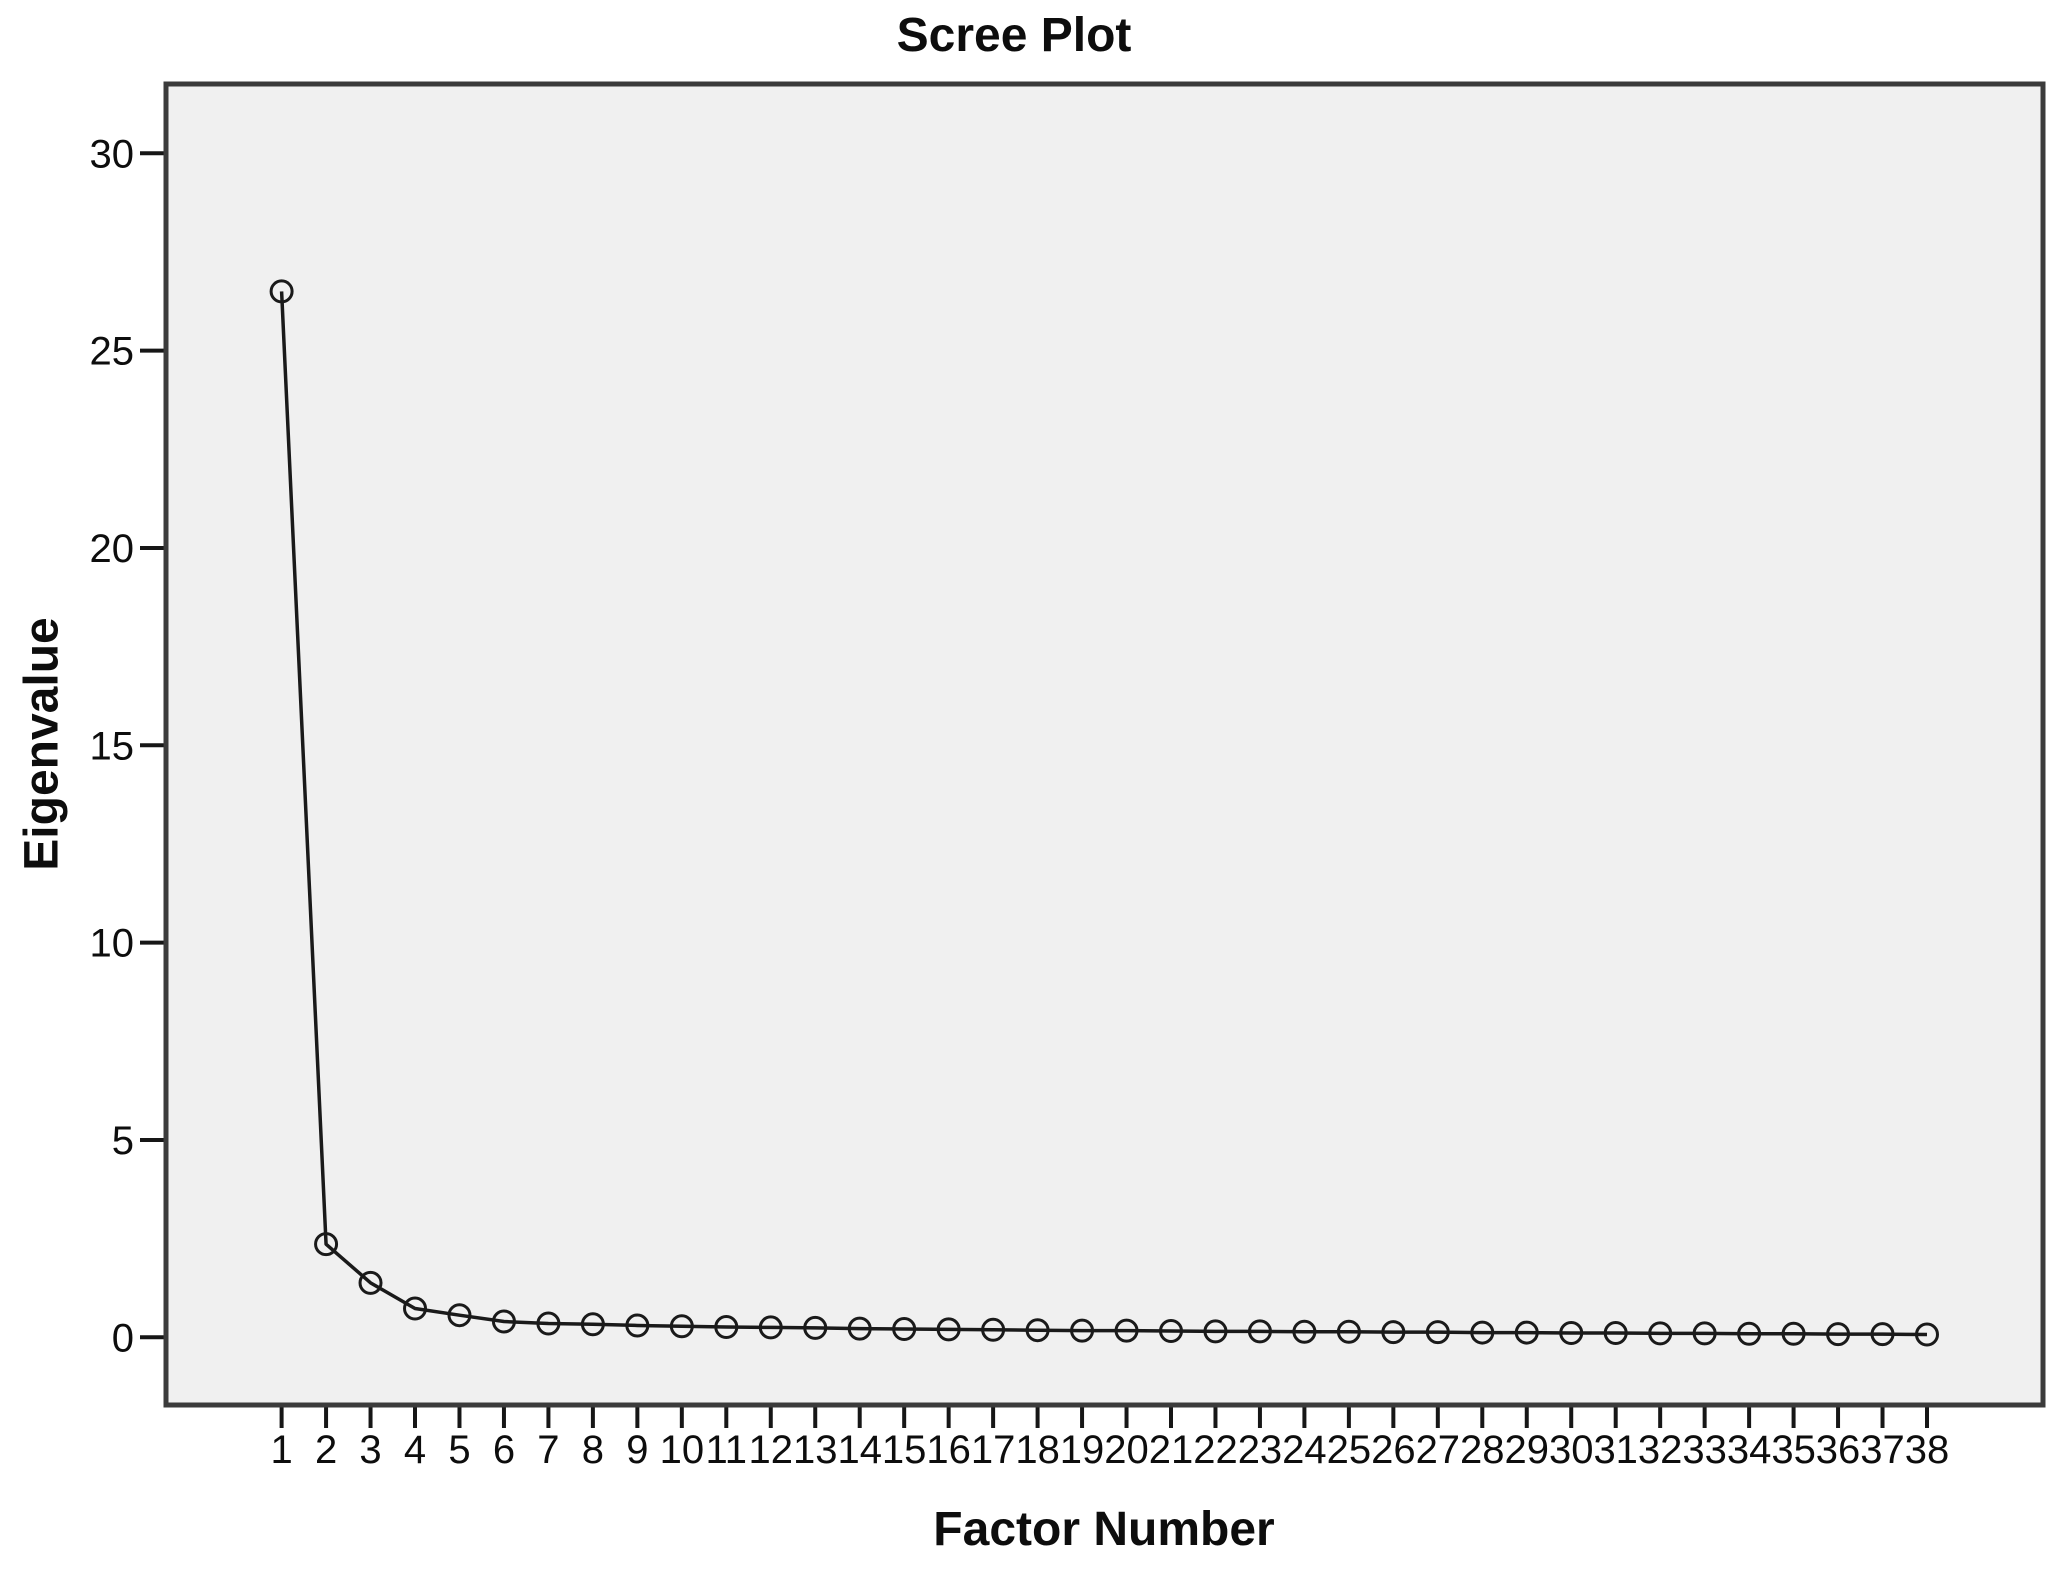 This screenshot has height=1570, width=2061. Describe the element at coordinates (1082, 1450) in the screenshot. I see `x-tick-label: 19` at that location.